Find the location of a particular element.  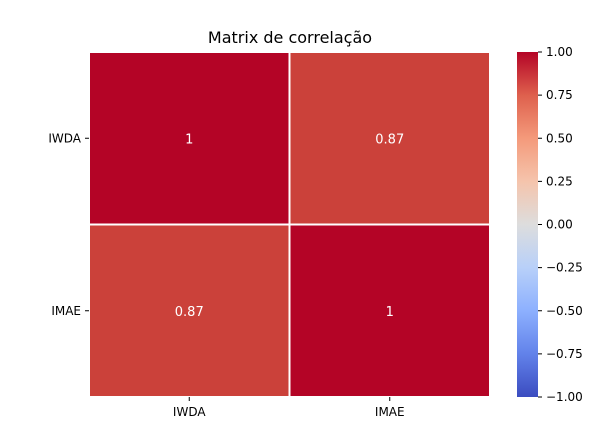

colorbar-tick-label: 0.75 is located at coordinates (559, 95).